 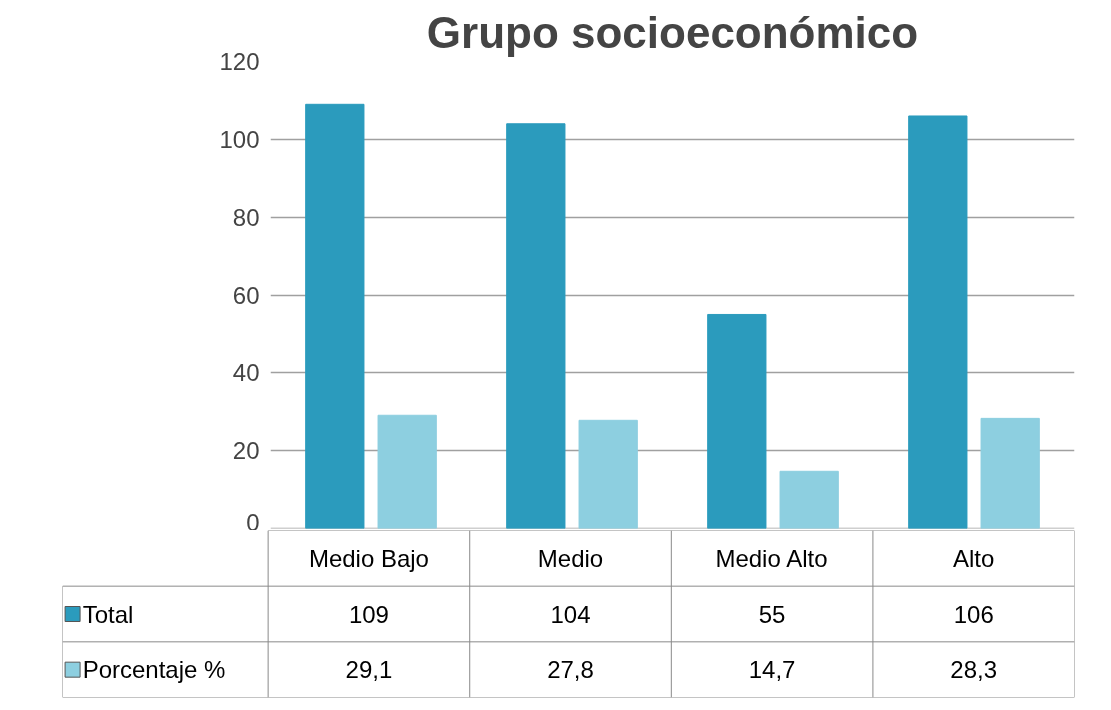 I want to click on data-label: 55, so click(x=772, y=614).